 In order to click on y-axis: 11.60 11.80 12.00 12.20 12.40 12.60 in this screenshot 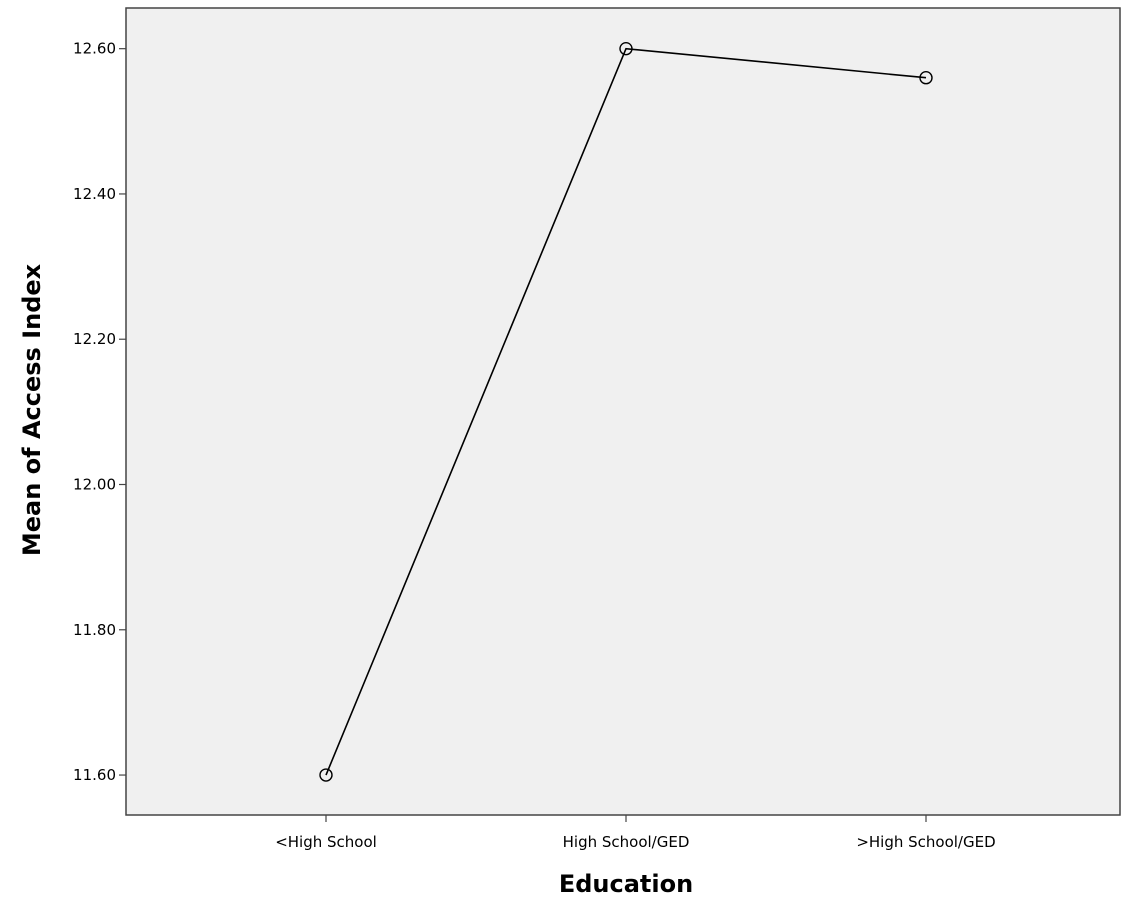, I will do `click(99, 412)`.